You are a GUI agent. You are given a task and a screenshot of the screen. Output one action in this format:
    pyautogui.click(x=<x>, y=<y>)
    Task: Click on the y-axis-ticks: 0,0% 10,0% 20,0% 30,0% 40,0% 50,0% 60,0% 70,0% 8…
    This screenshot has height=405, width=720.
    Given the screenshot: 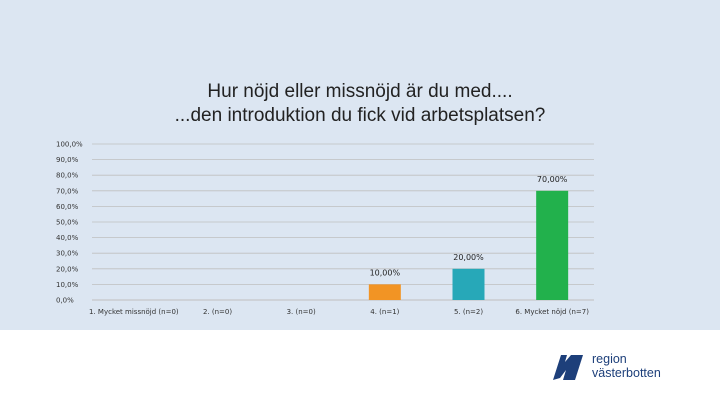 What is the action you would take?
    pyautogui.click(x=69, y=223)
    